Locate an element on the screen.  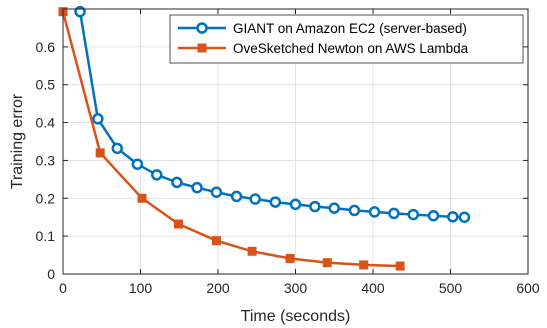
y-tick-label: 0.5 is located at coordinates (46, 85).